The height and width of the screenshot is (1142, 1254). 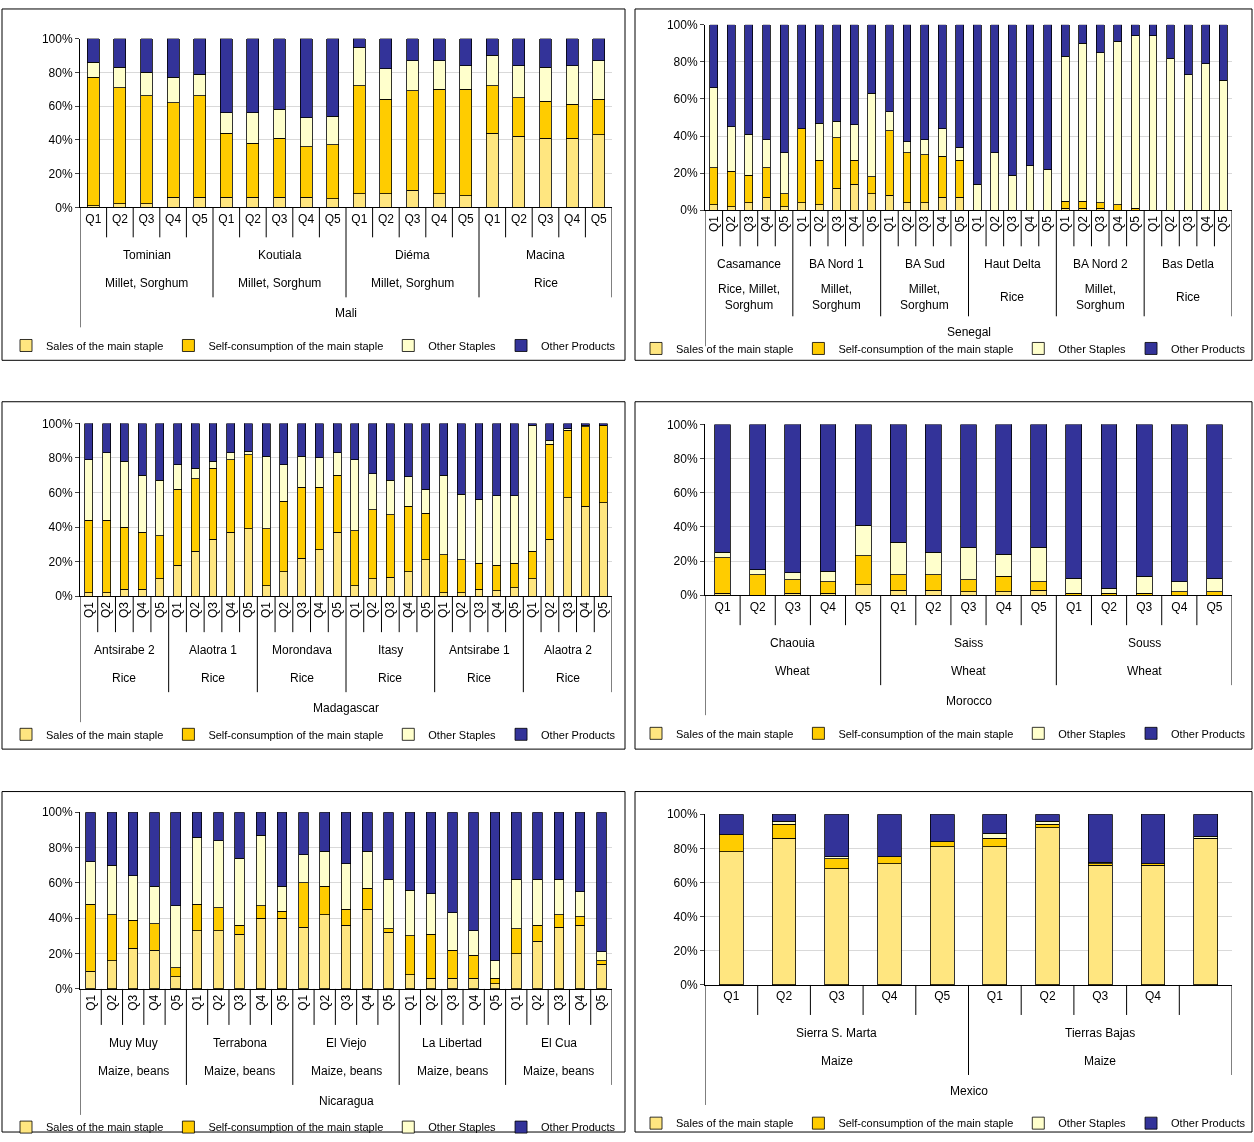 What do you see at coordinates (480, 650) in the screenshot?
I see `text: Antsirabe 1` at bounding box center [480, 650].